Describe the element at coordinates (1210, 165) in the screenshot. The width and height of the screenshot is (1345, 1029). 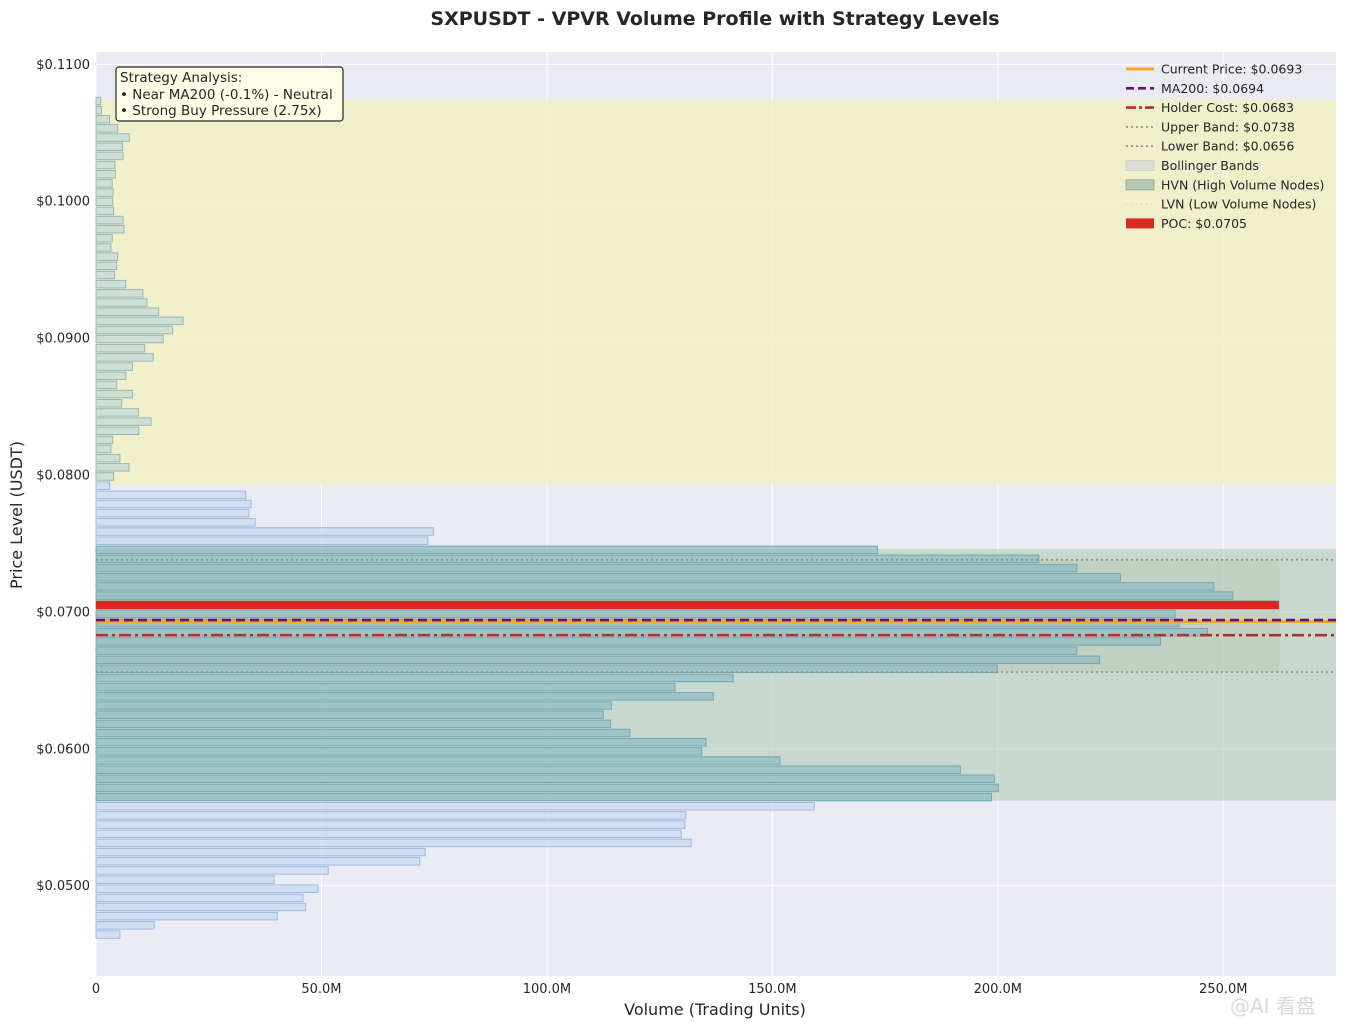
I see `legend-label: Bollinger Bands` at that location.